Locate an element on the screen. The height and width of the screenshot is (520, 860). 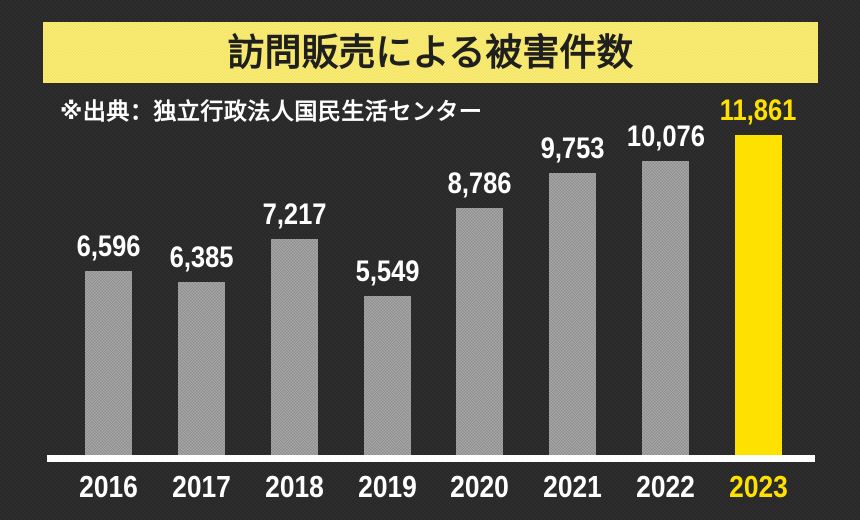
bar-value-label-2018: 7,217 is located at coordinates (294, 214).